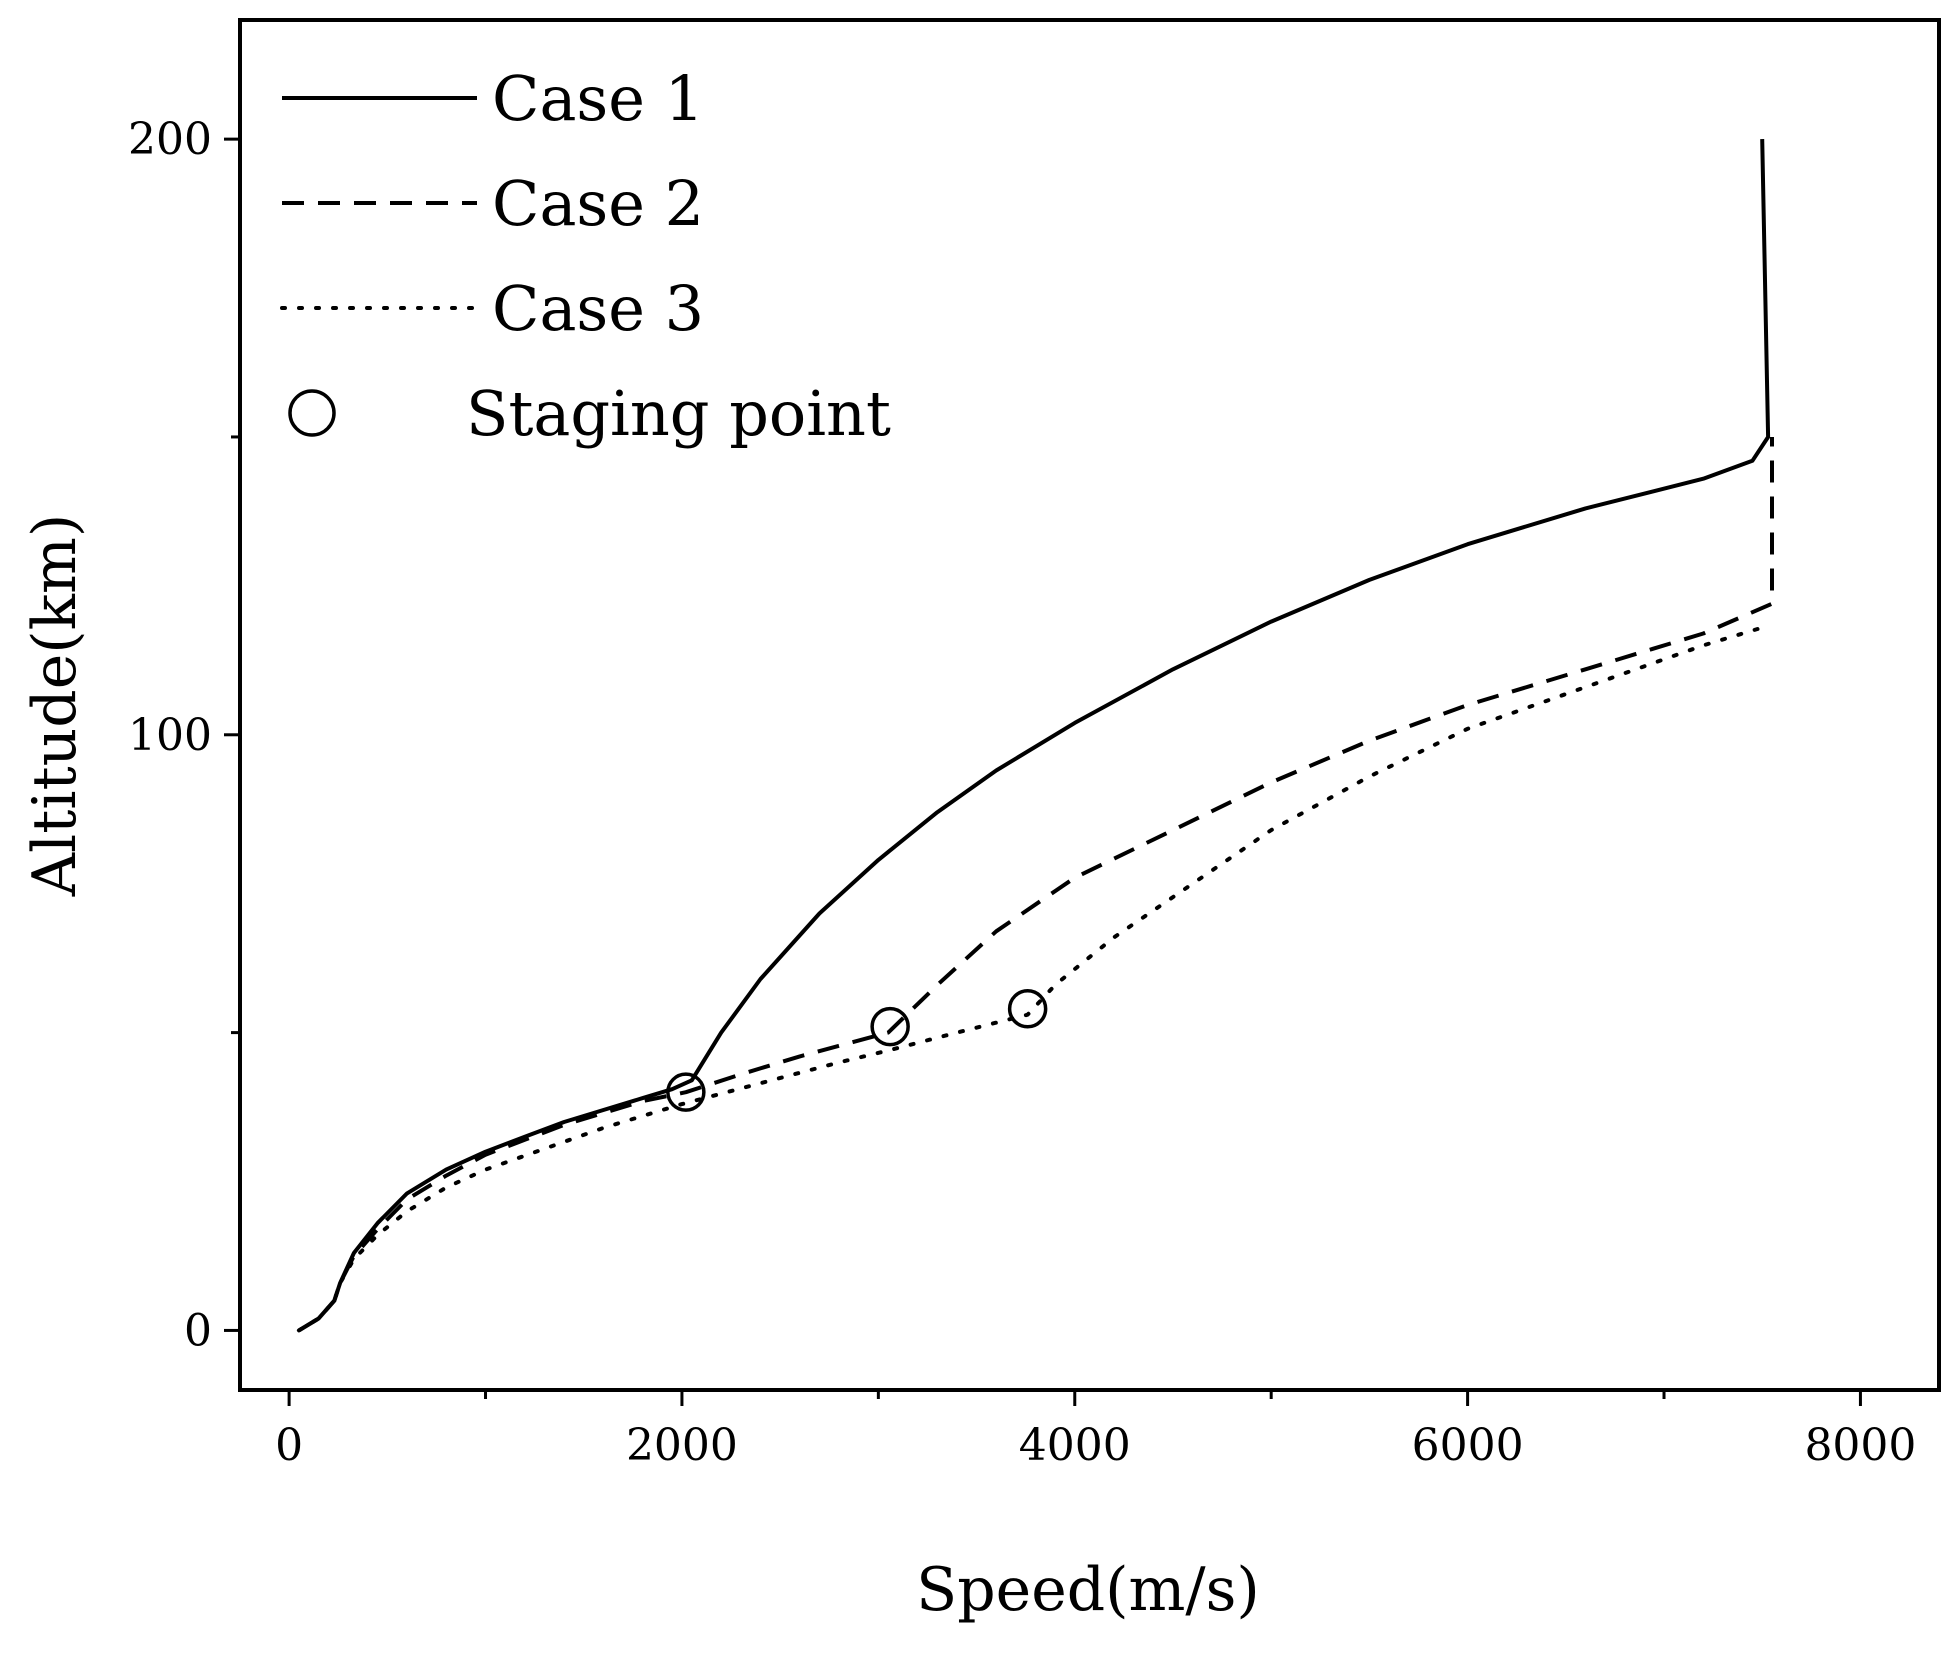 Image resolution: width=1959 pixels, height=1653 pixels. I want to click on y-tick-label: 200, so click(170, 139).